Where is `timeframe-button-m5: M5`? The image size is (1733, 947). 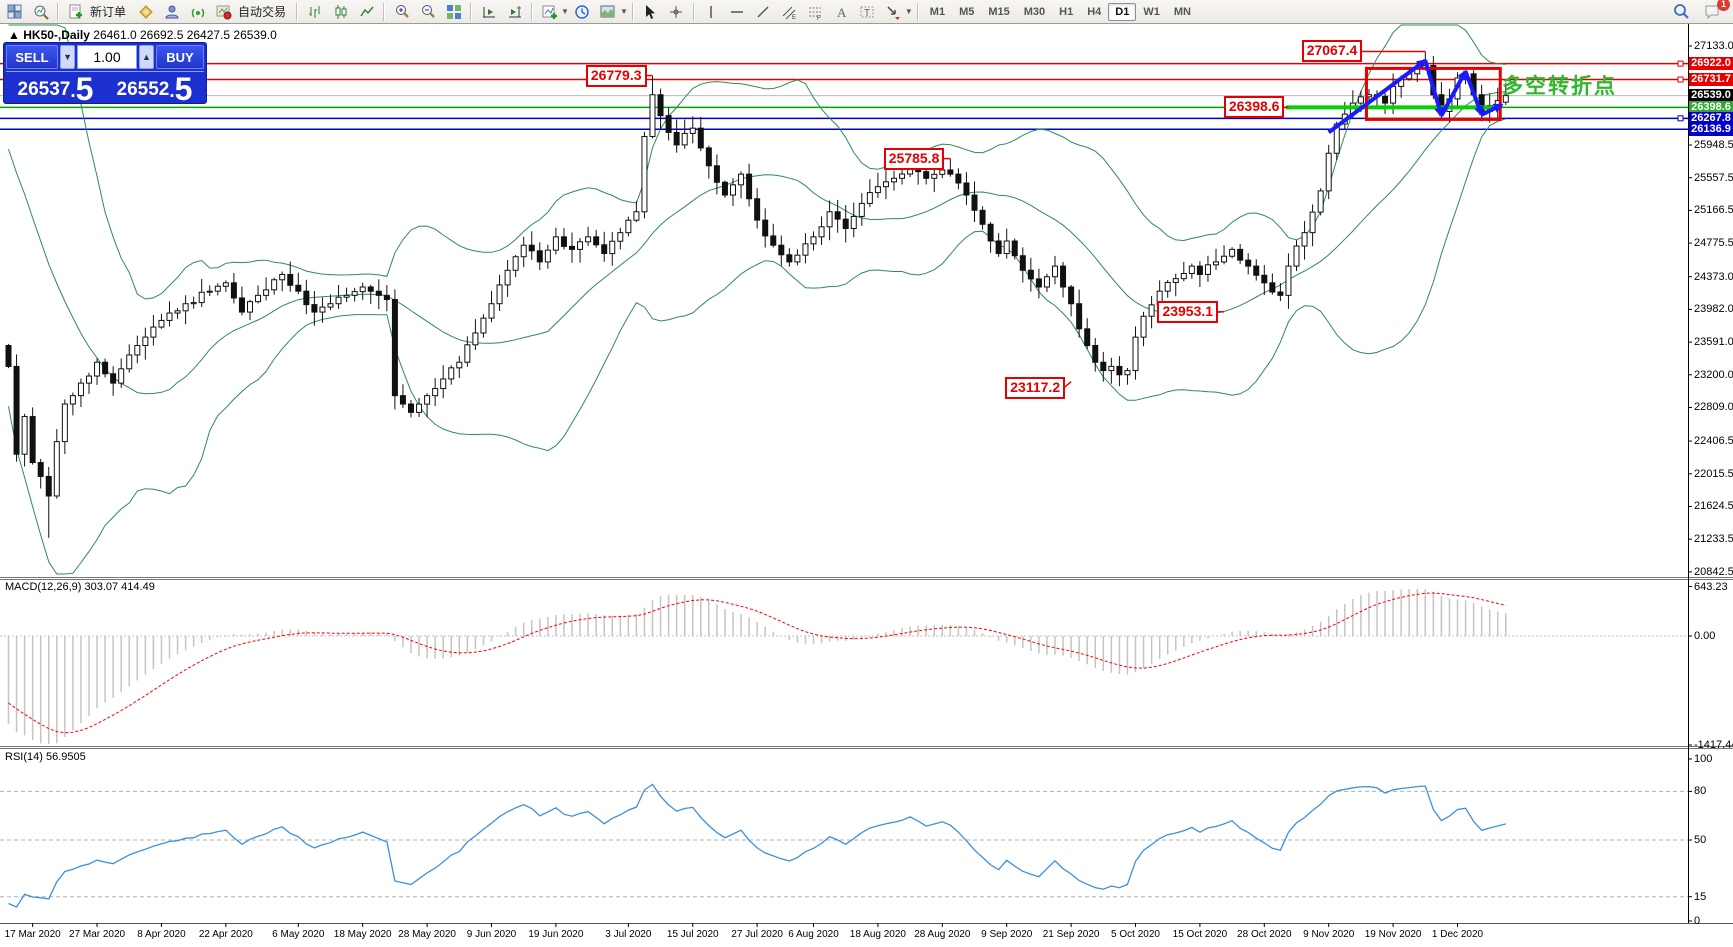
timeframe-button-m5: M5 is located at coordinates (967, 11).